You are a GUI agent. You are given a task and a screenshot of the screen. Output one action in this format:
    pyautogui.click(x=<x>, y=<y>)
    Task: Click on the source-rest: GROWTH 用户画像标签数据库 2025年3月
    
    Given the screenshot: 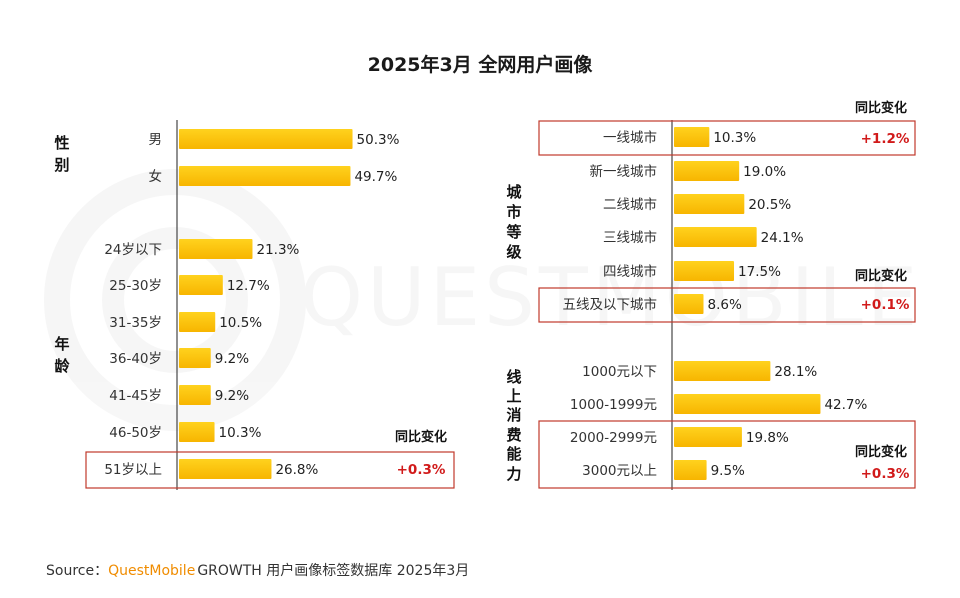 What is the action you would take?
    pyautogui.click(x=333, y=570)
    